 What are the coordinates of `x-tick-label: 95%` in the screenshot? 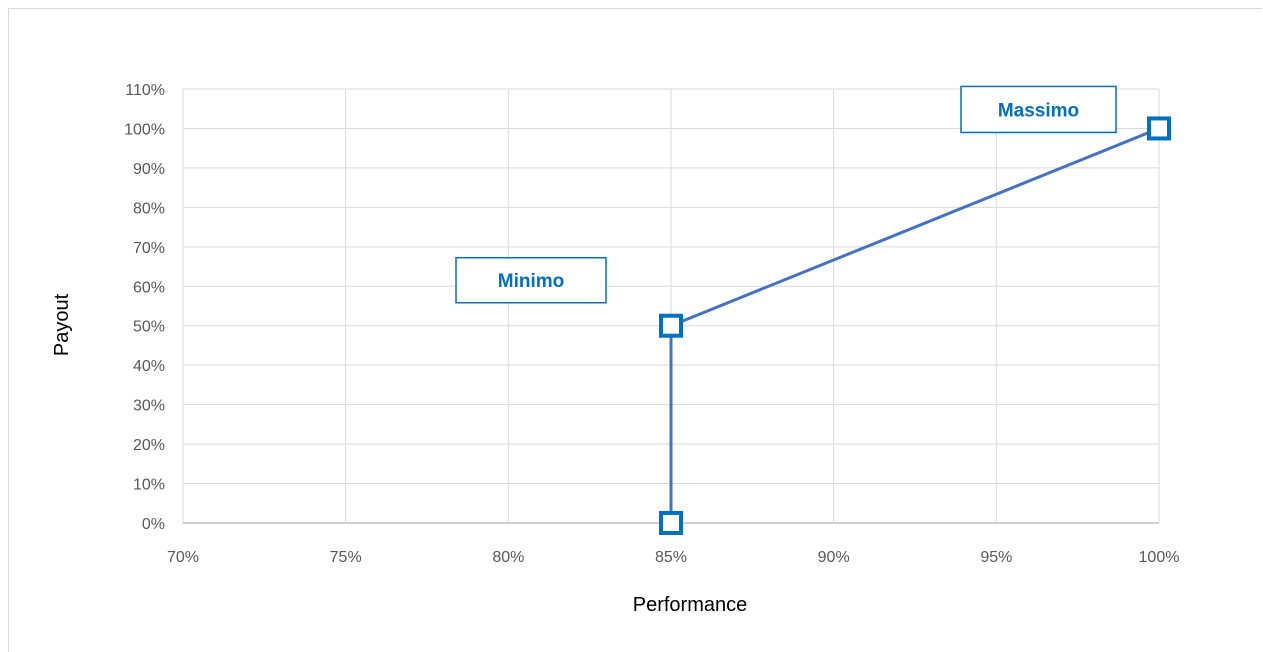 It's located at (996, 557).